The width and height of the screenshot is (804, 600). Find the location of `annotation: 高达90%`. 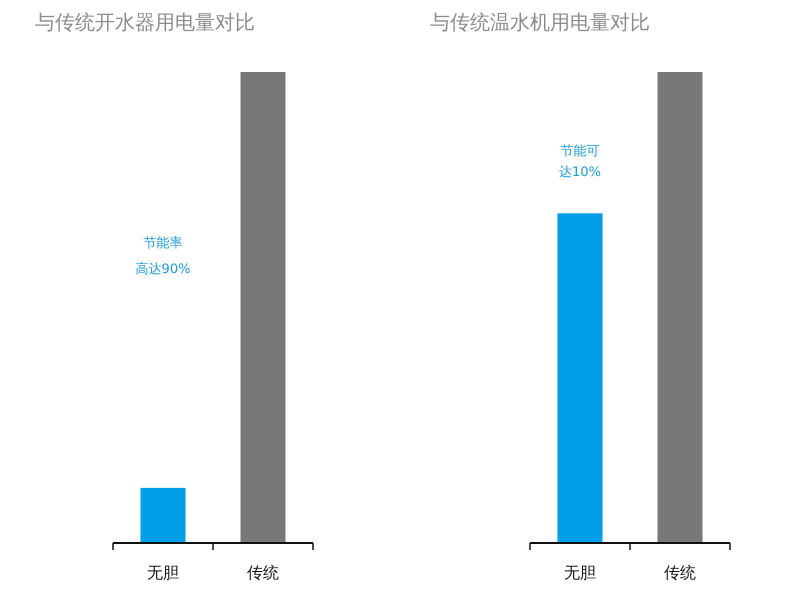

annotation: 高达90% is located at coordinates (163, 269).